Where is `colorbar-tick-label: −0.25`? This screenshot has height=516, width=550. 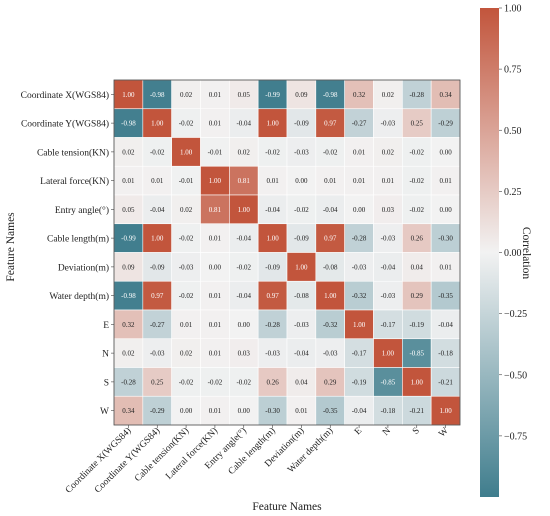 colorbar-tick-label: −0.25 is located at coordinates (515, 314).